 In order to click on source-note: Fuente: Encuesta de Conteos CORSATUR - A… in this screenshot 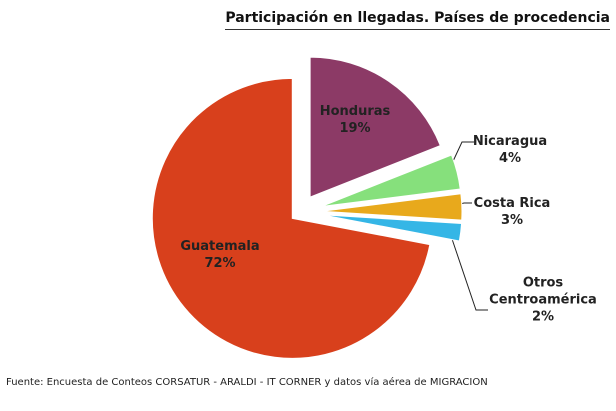, I will do `click(247, 382)`.